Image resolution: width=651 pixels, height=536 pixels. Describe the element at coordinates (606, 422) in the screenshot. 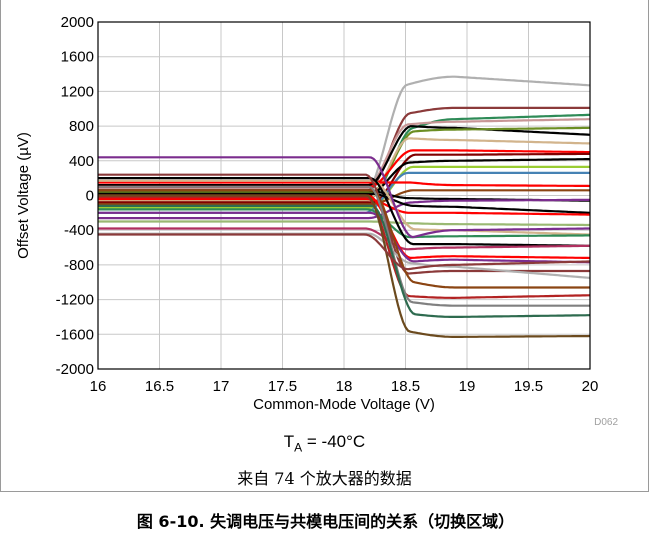

I see `figure-code: D062` at that location.